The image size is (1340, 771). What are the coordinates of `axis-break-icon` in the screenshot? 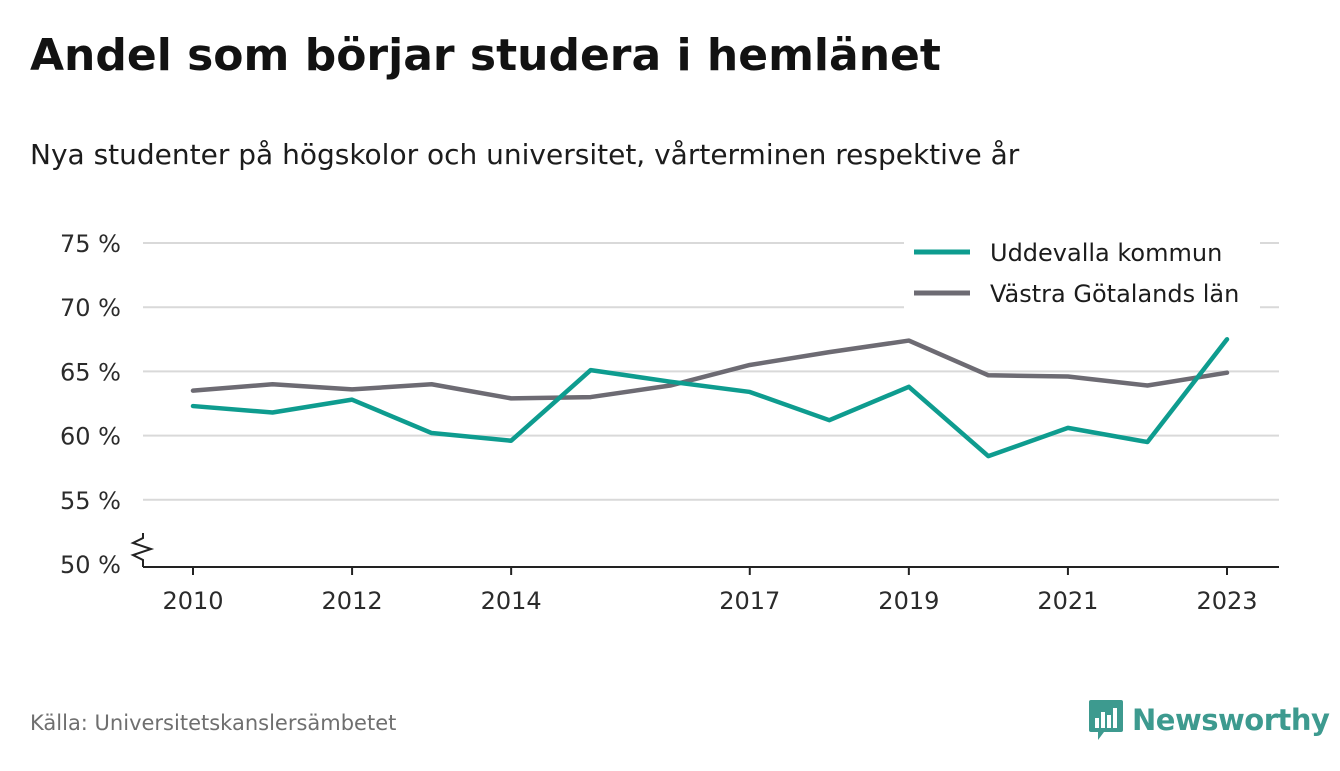 It's located at (142, 550).